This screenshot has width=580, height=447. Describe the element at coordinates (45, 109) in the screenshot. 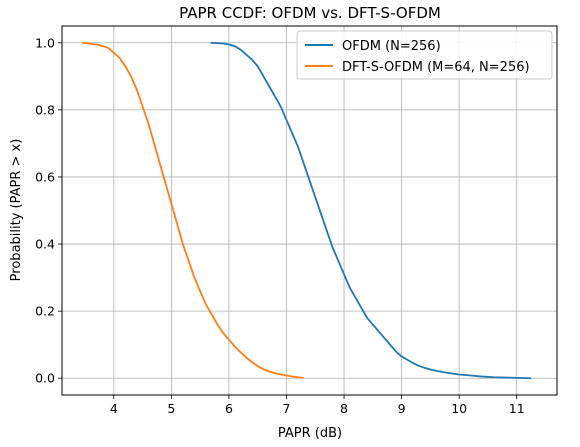

I see `y-tick-label: 0.8` at that location.